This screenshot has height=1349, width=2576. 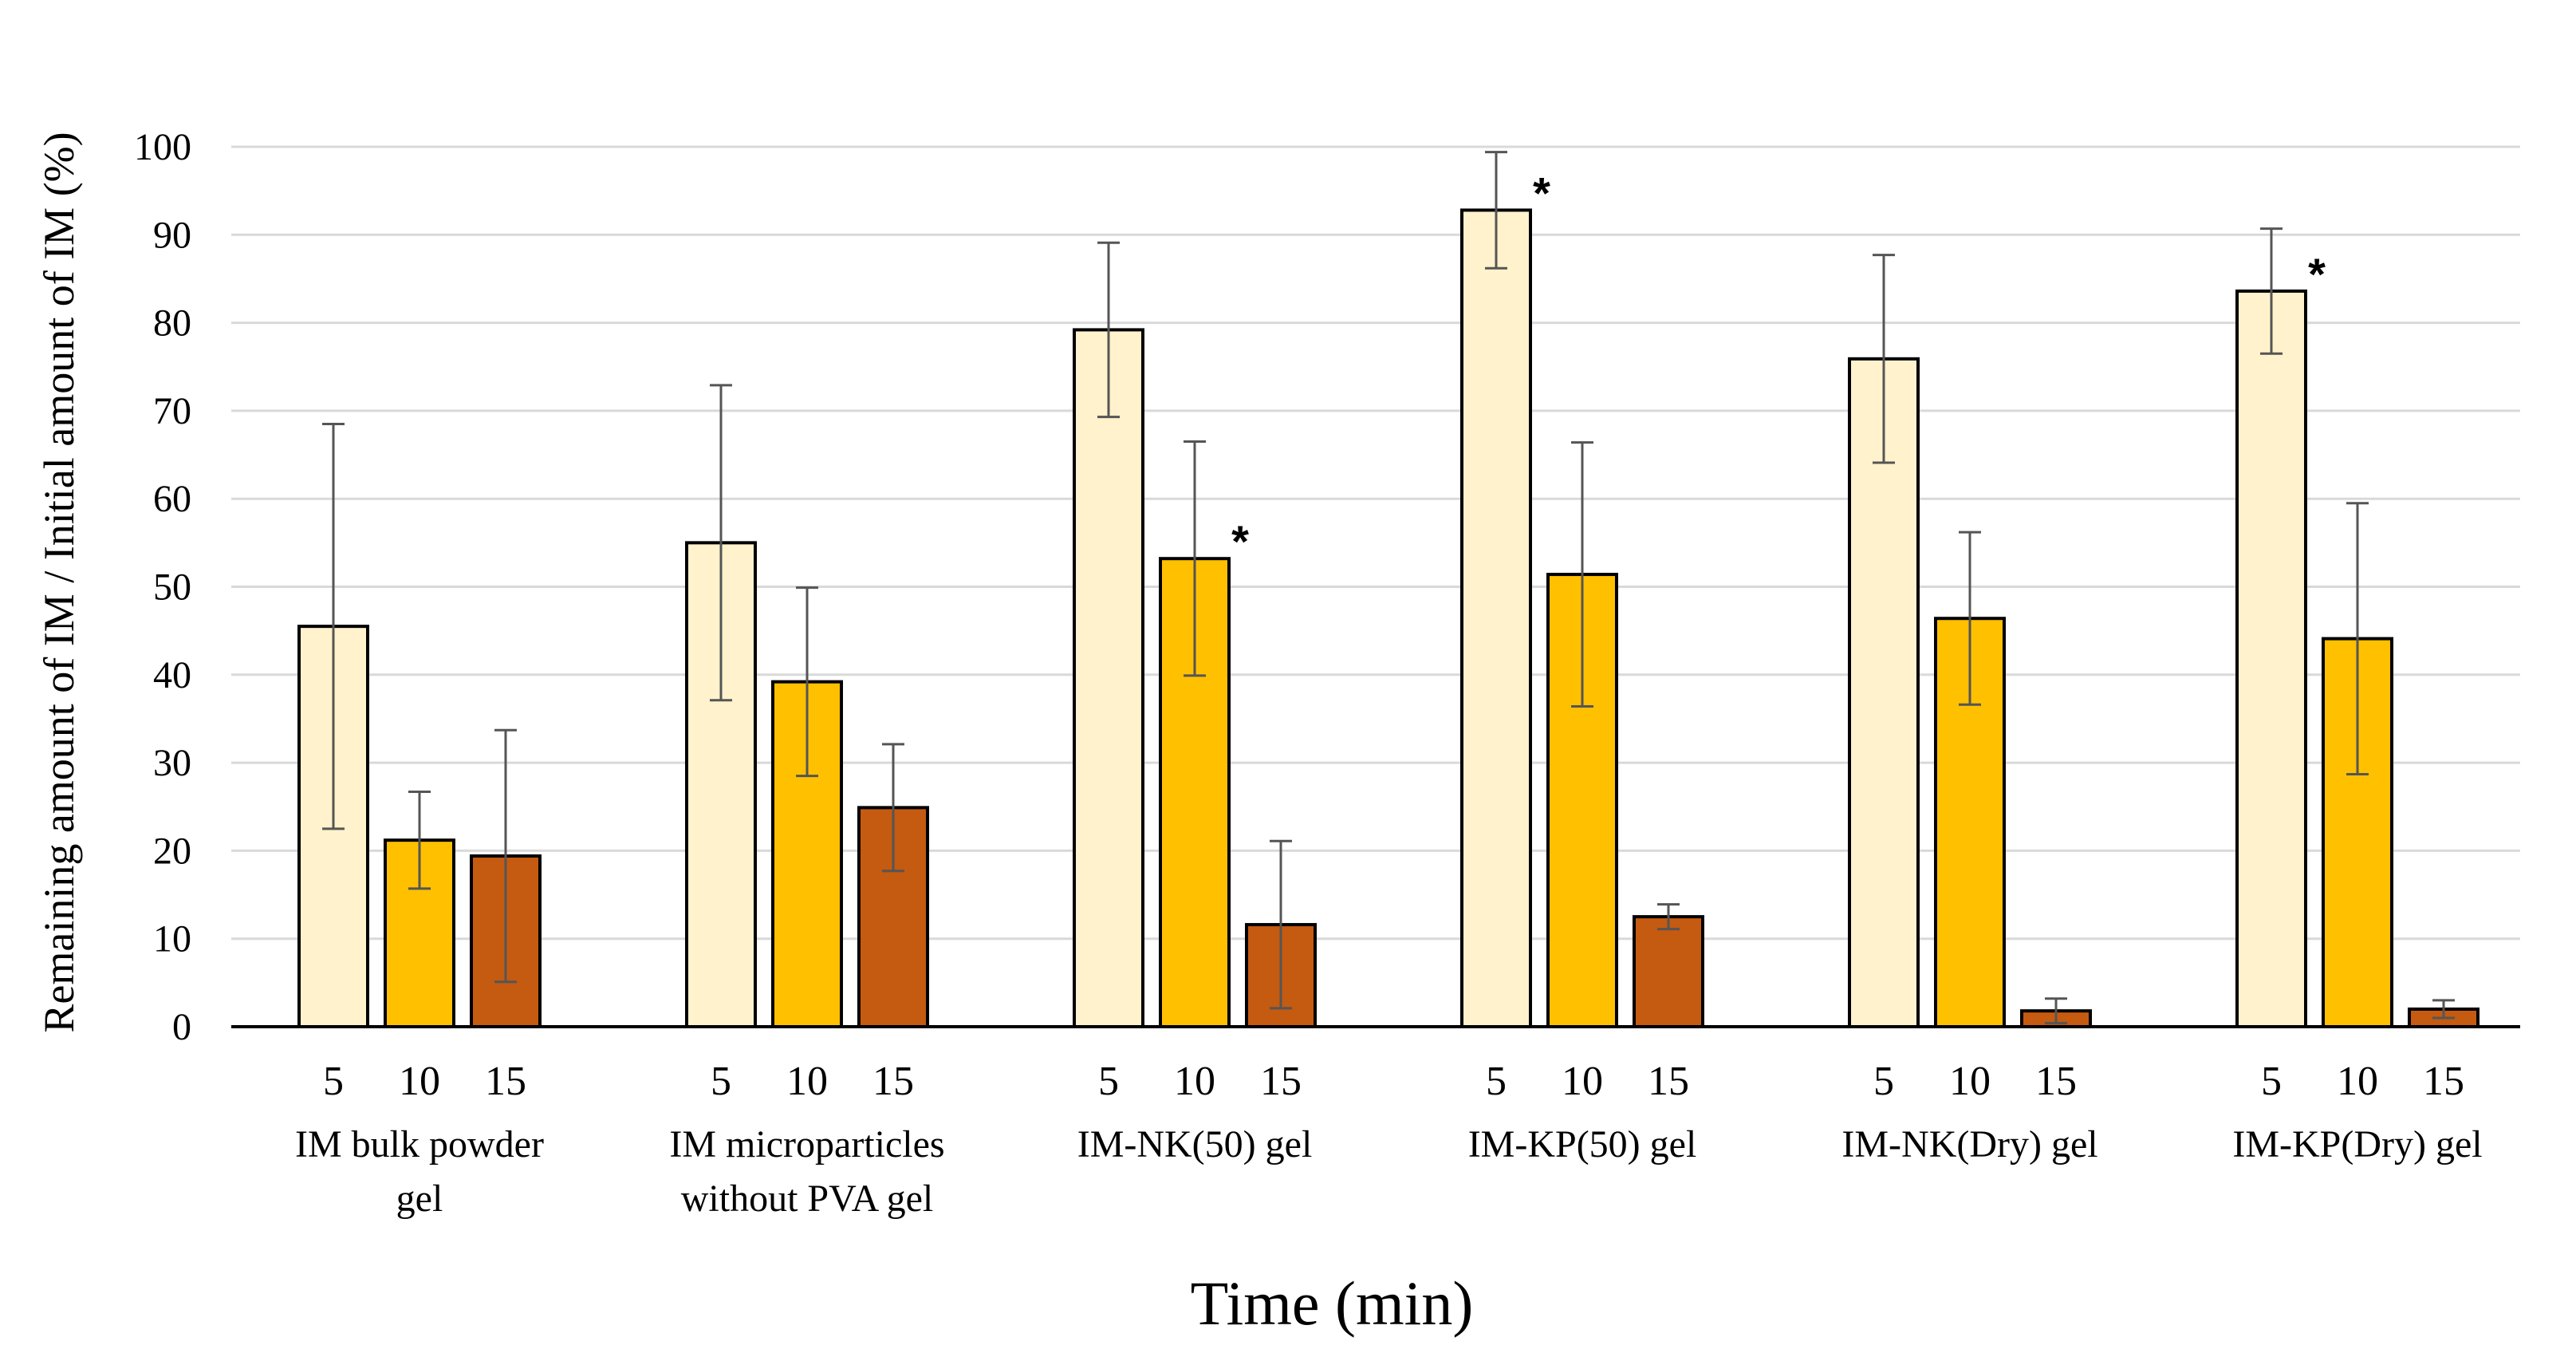 I want to click on y-tick-label: 20, so click(x=172, y=851).